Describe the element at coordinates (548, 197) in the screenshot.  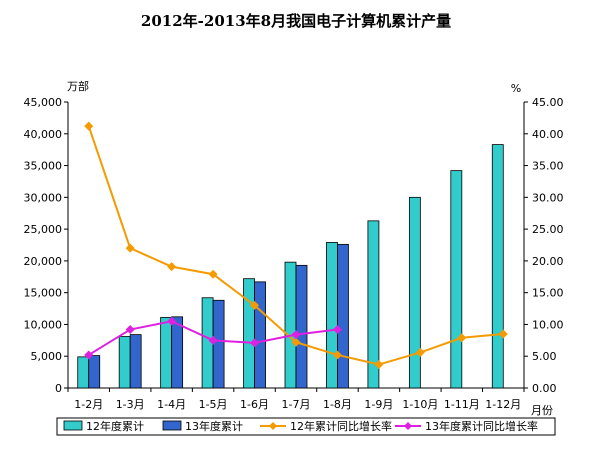
I see `right-tick-label: 30.00` at that location.